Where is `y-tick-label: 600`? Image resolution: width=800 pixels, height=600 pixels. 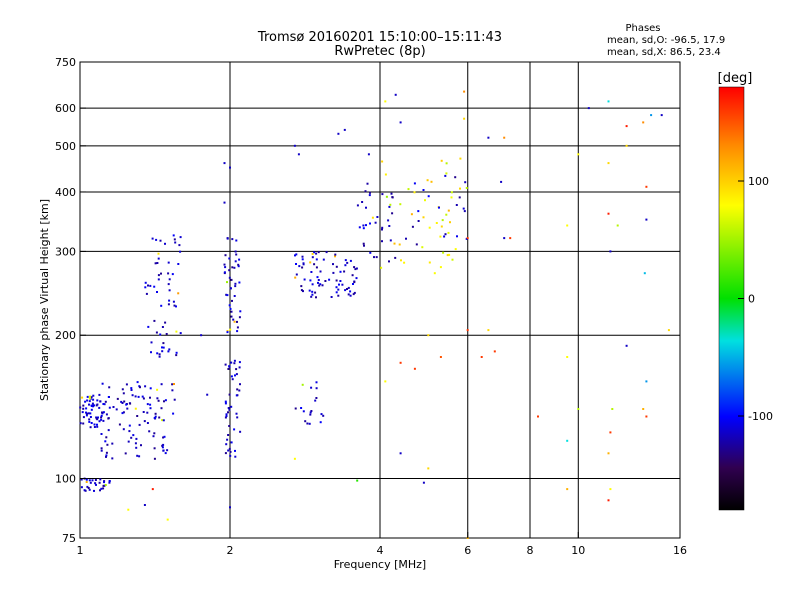
y-tick-label: 600 is located at coordinates (65, 108).